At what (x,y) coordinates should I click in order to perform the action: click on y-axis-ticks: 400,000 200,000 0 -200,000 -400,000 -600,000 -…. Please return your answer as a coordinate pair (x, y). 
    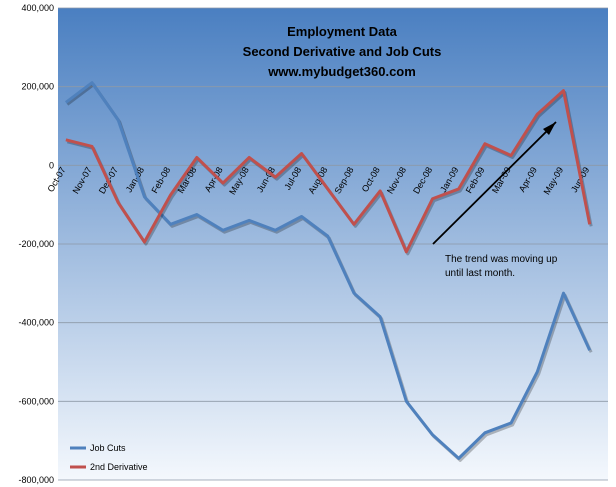
    Looking at the image, I should click on (36, 244).